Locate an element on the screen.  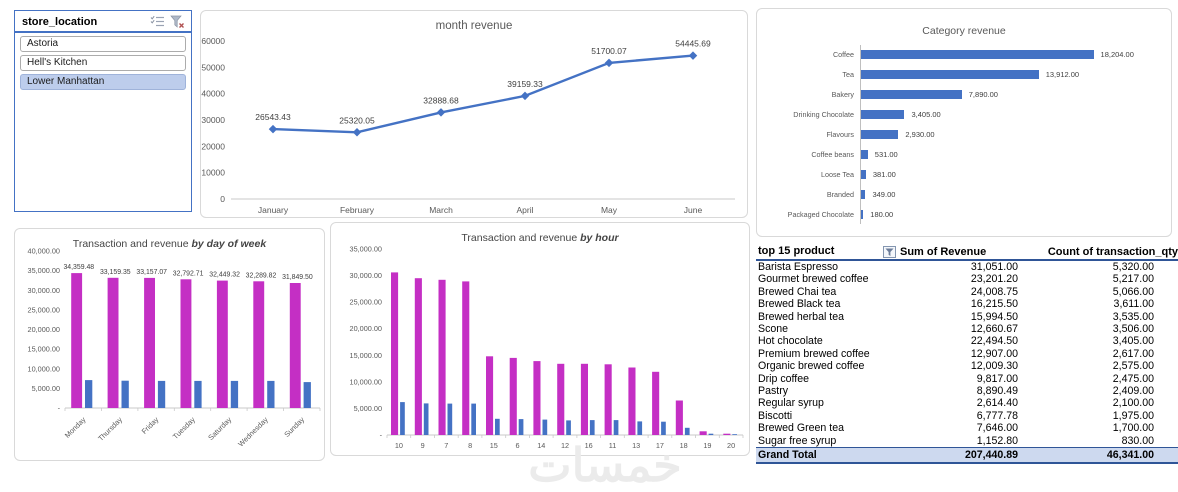
slicer-item-hells-kitchen: Hell's Kitchen is located at coordinates (103, 63).